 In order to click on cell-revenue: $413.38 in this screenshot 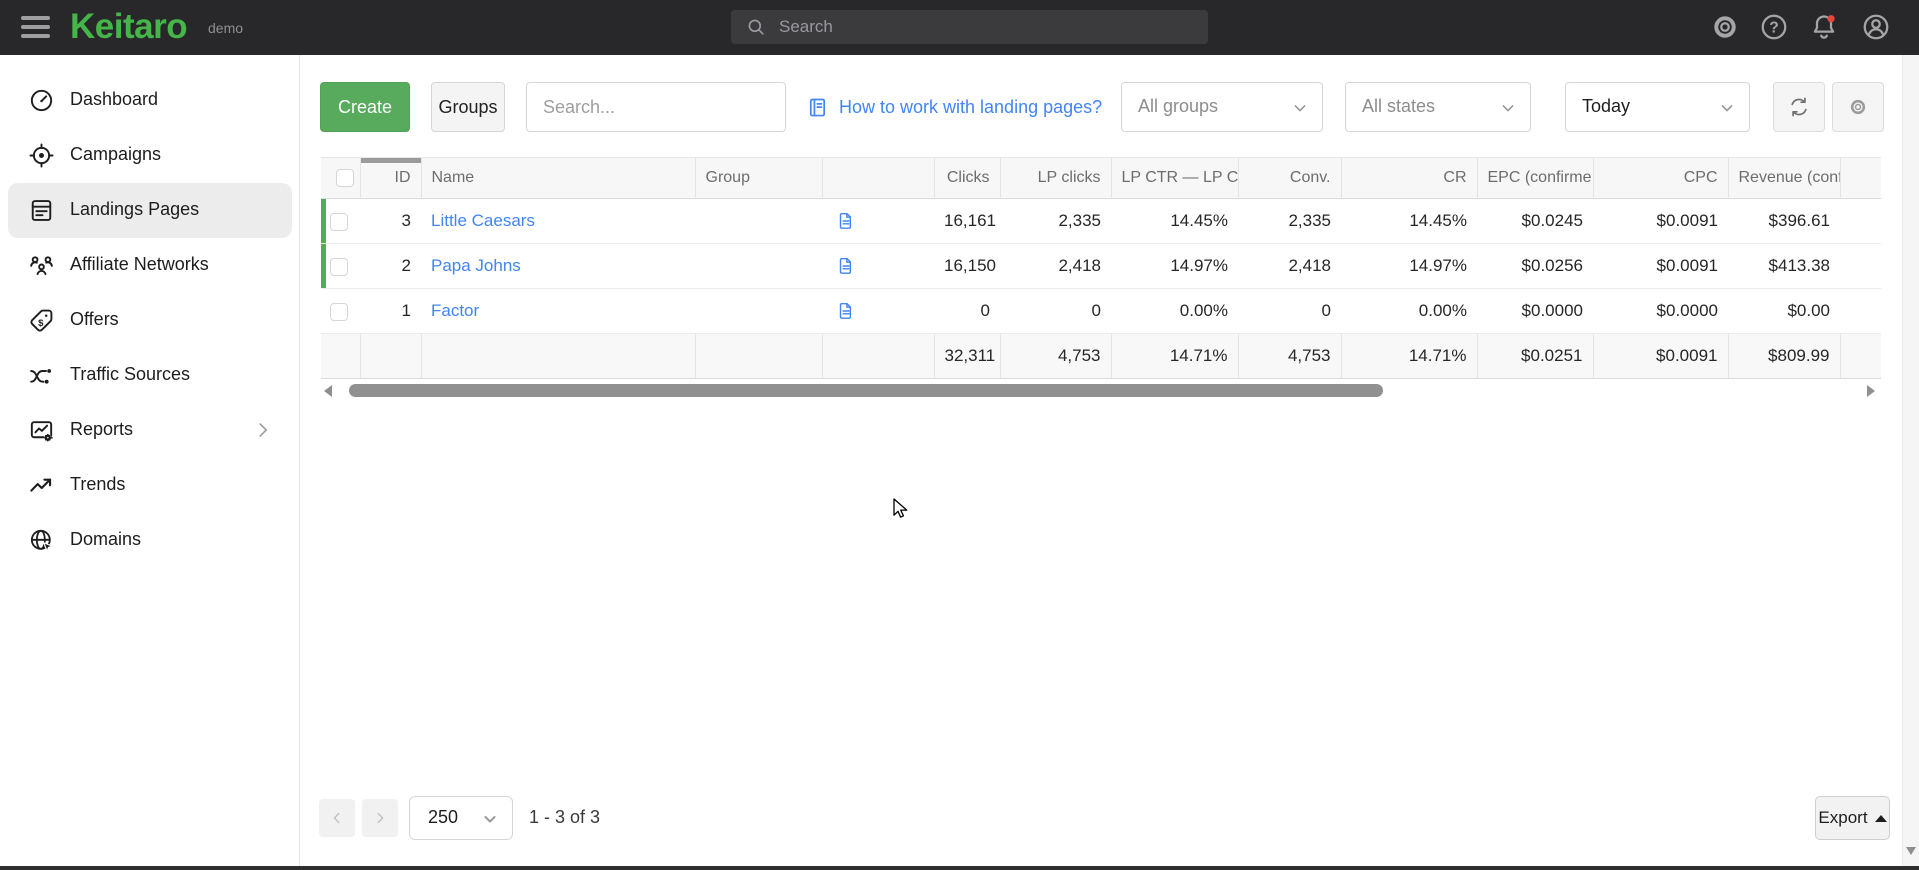, I will do `click(1784, 266)`.